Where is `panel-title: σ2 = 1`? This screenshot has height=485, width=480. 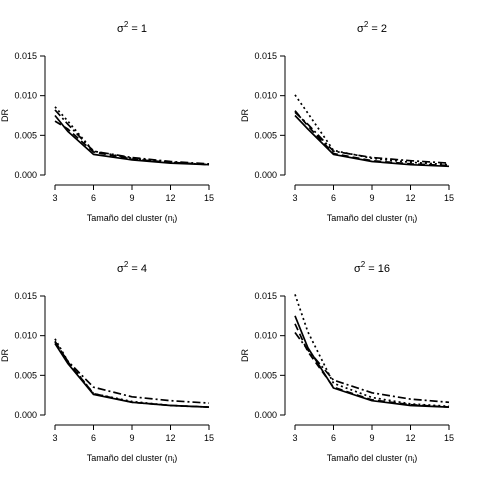
panel-title: σ2 = 1 is located at coordinates (132, 27).